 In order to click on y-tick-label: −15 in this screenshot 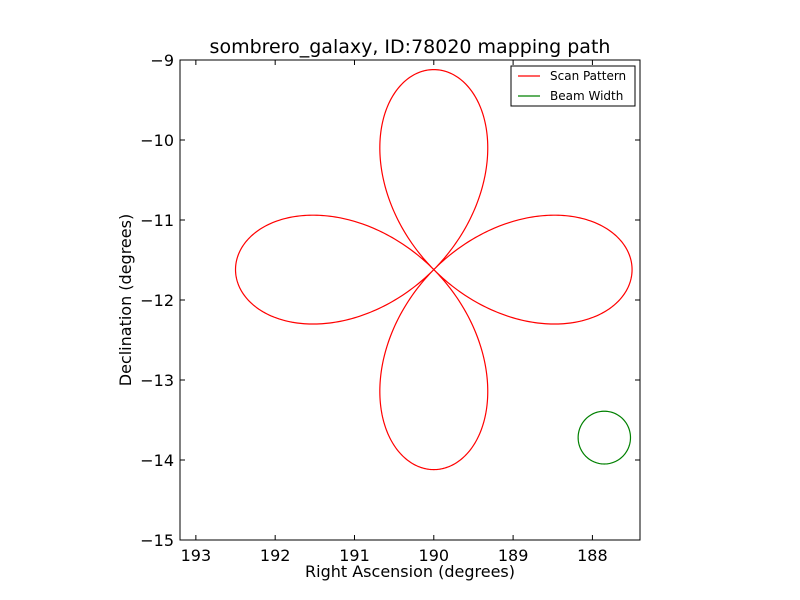, I will do `click(157, 540)`.